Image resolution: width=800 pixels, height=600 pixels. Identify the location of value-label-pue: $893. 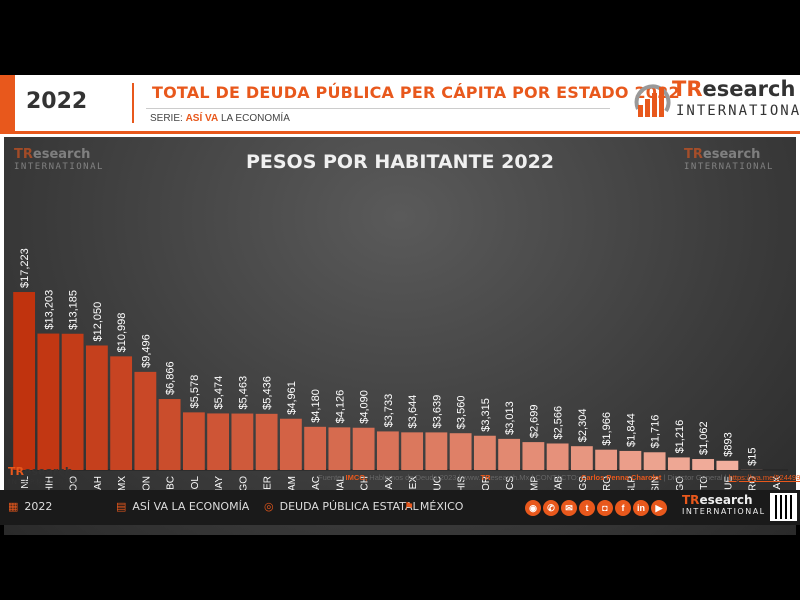
(728, 444).